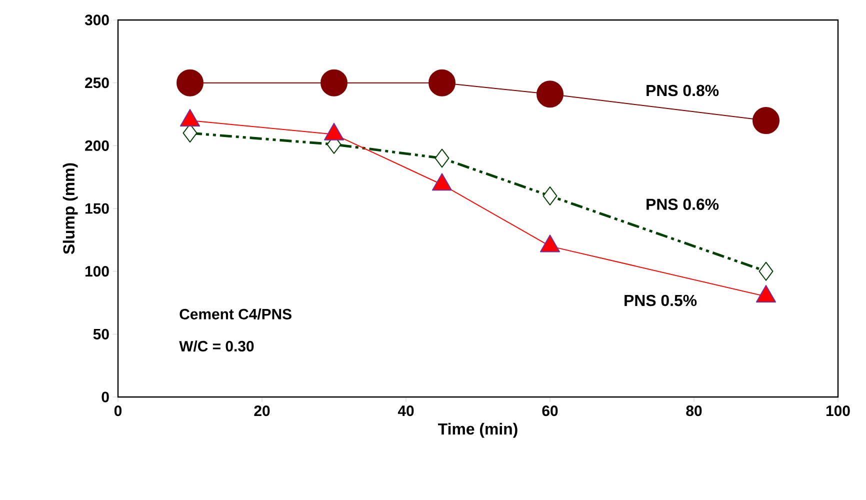 The width and height of the screenshot is (866, 500). What do you see at coordinates (97, 208) in the screenshot?
I see `y-tick-label: 150` at bounding box center [97, 208].